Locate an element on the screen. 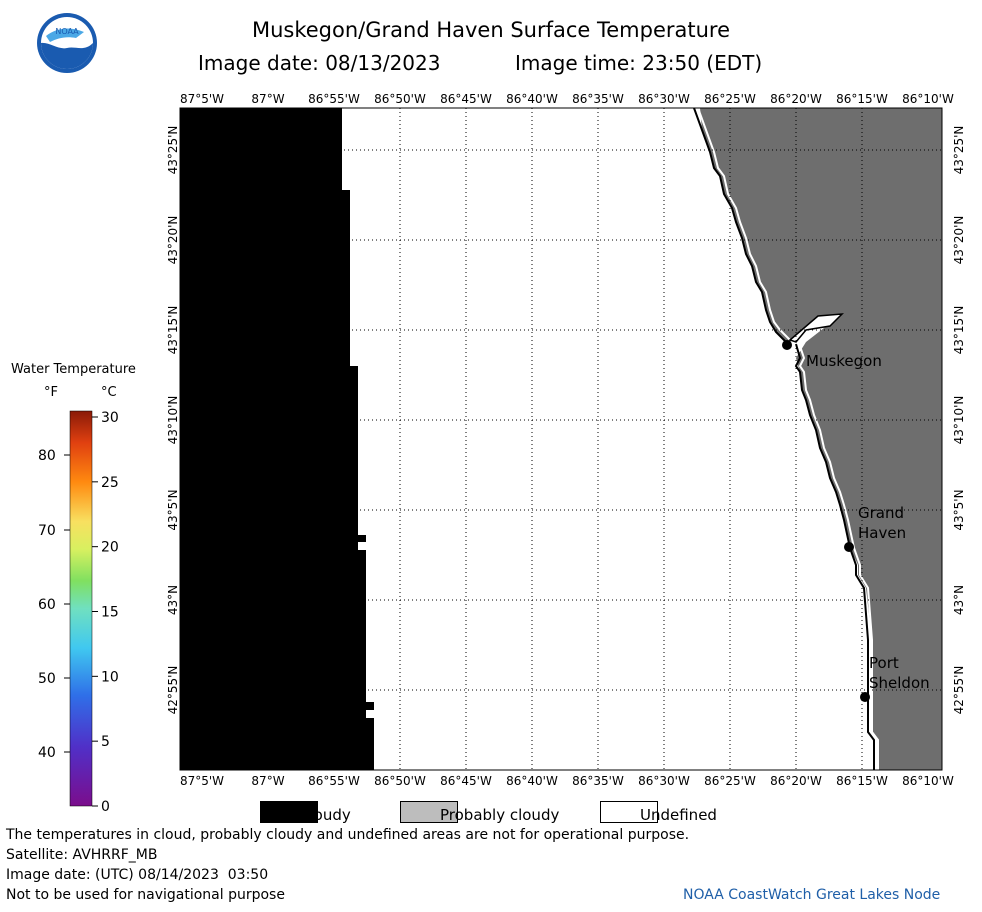  colorbar-f-tick: 50 is located at coordinates (47, 679).